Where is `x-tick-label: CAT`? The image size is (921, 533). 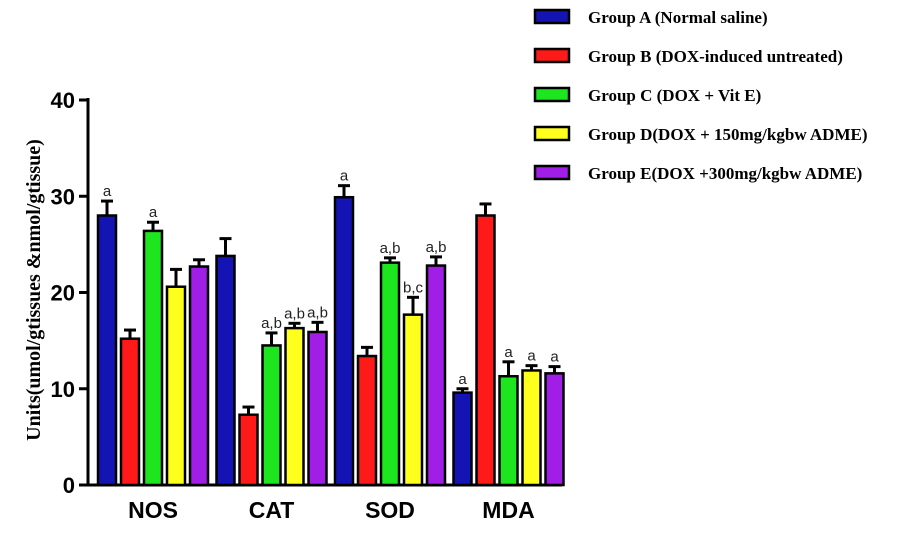
x-tick-label: CAT is located at coordinates (272, 510).